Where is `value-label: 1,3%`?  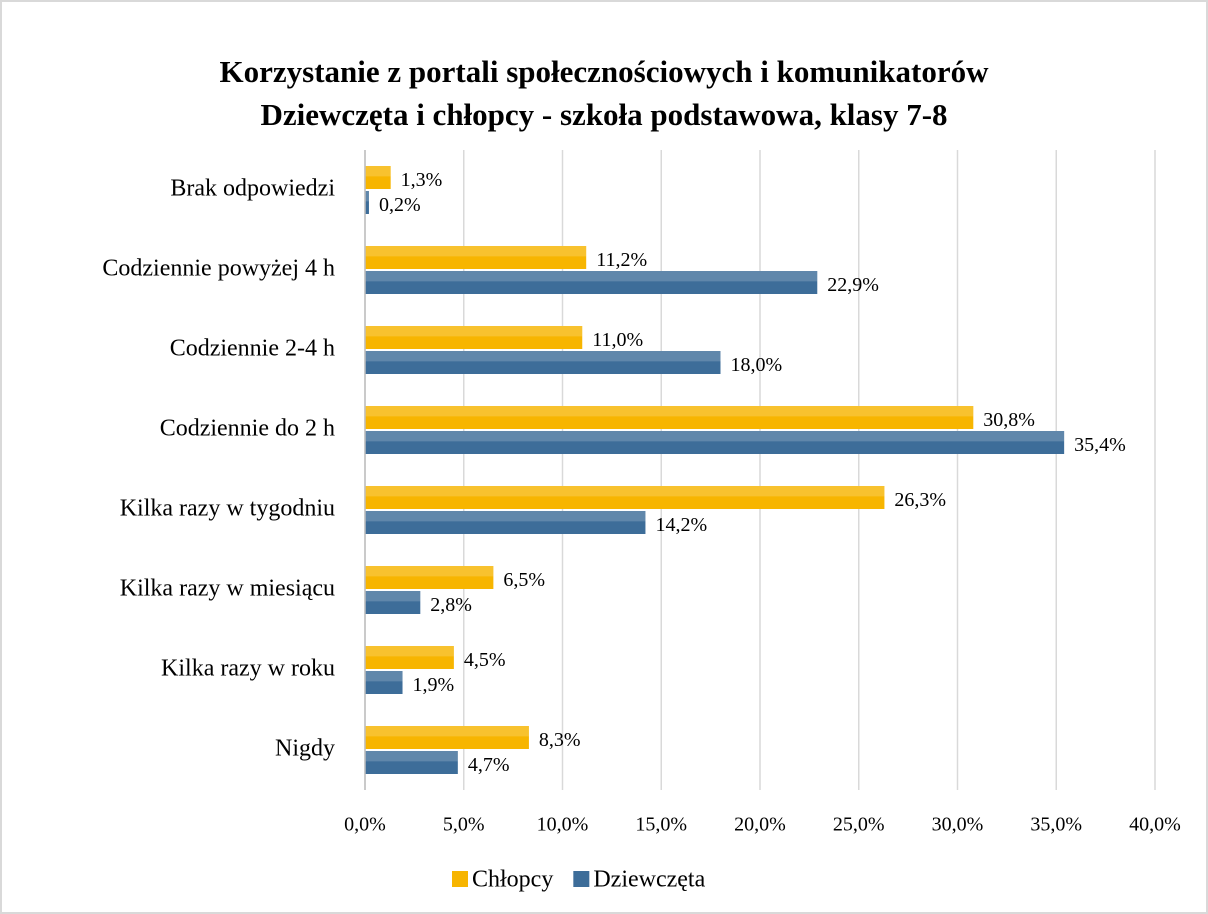
value-label: 1,3% is located at coordinates (422, 180).